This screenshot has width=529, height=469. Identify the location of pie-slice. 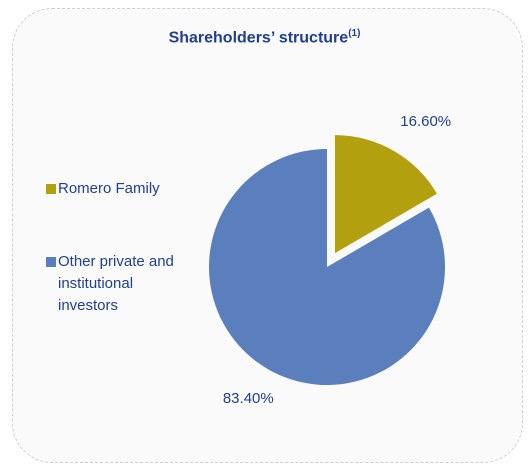
(385, 194).